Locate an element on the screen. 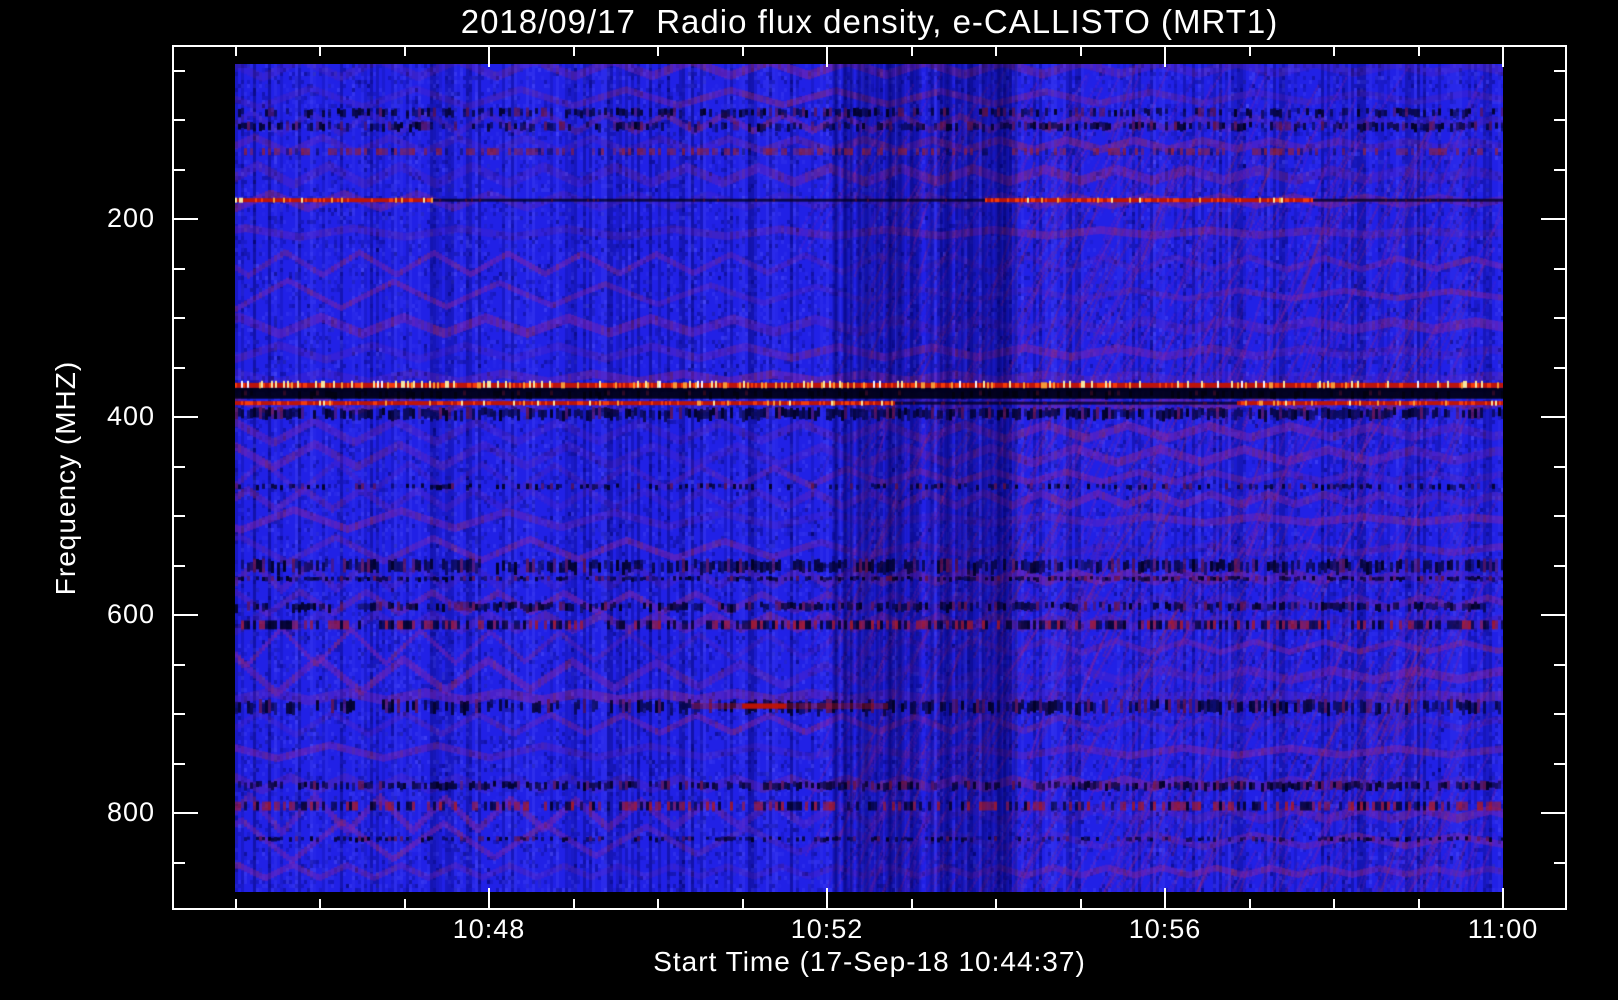 The image size is (1618, 1000). y-tick-label: 600 is located at coordinates (130, 614).